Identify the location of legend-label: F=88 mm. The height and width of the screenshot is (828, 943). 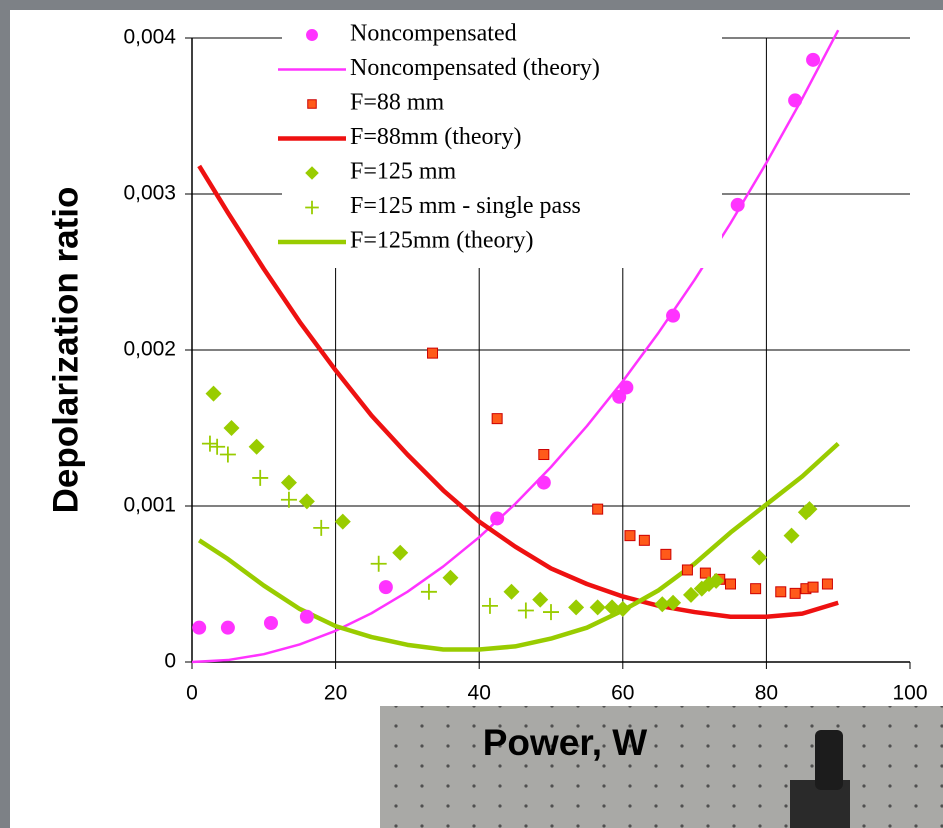
(397, 103).